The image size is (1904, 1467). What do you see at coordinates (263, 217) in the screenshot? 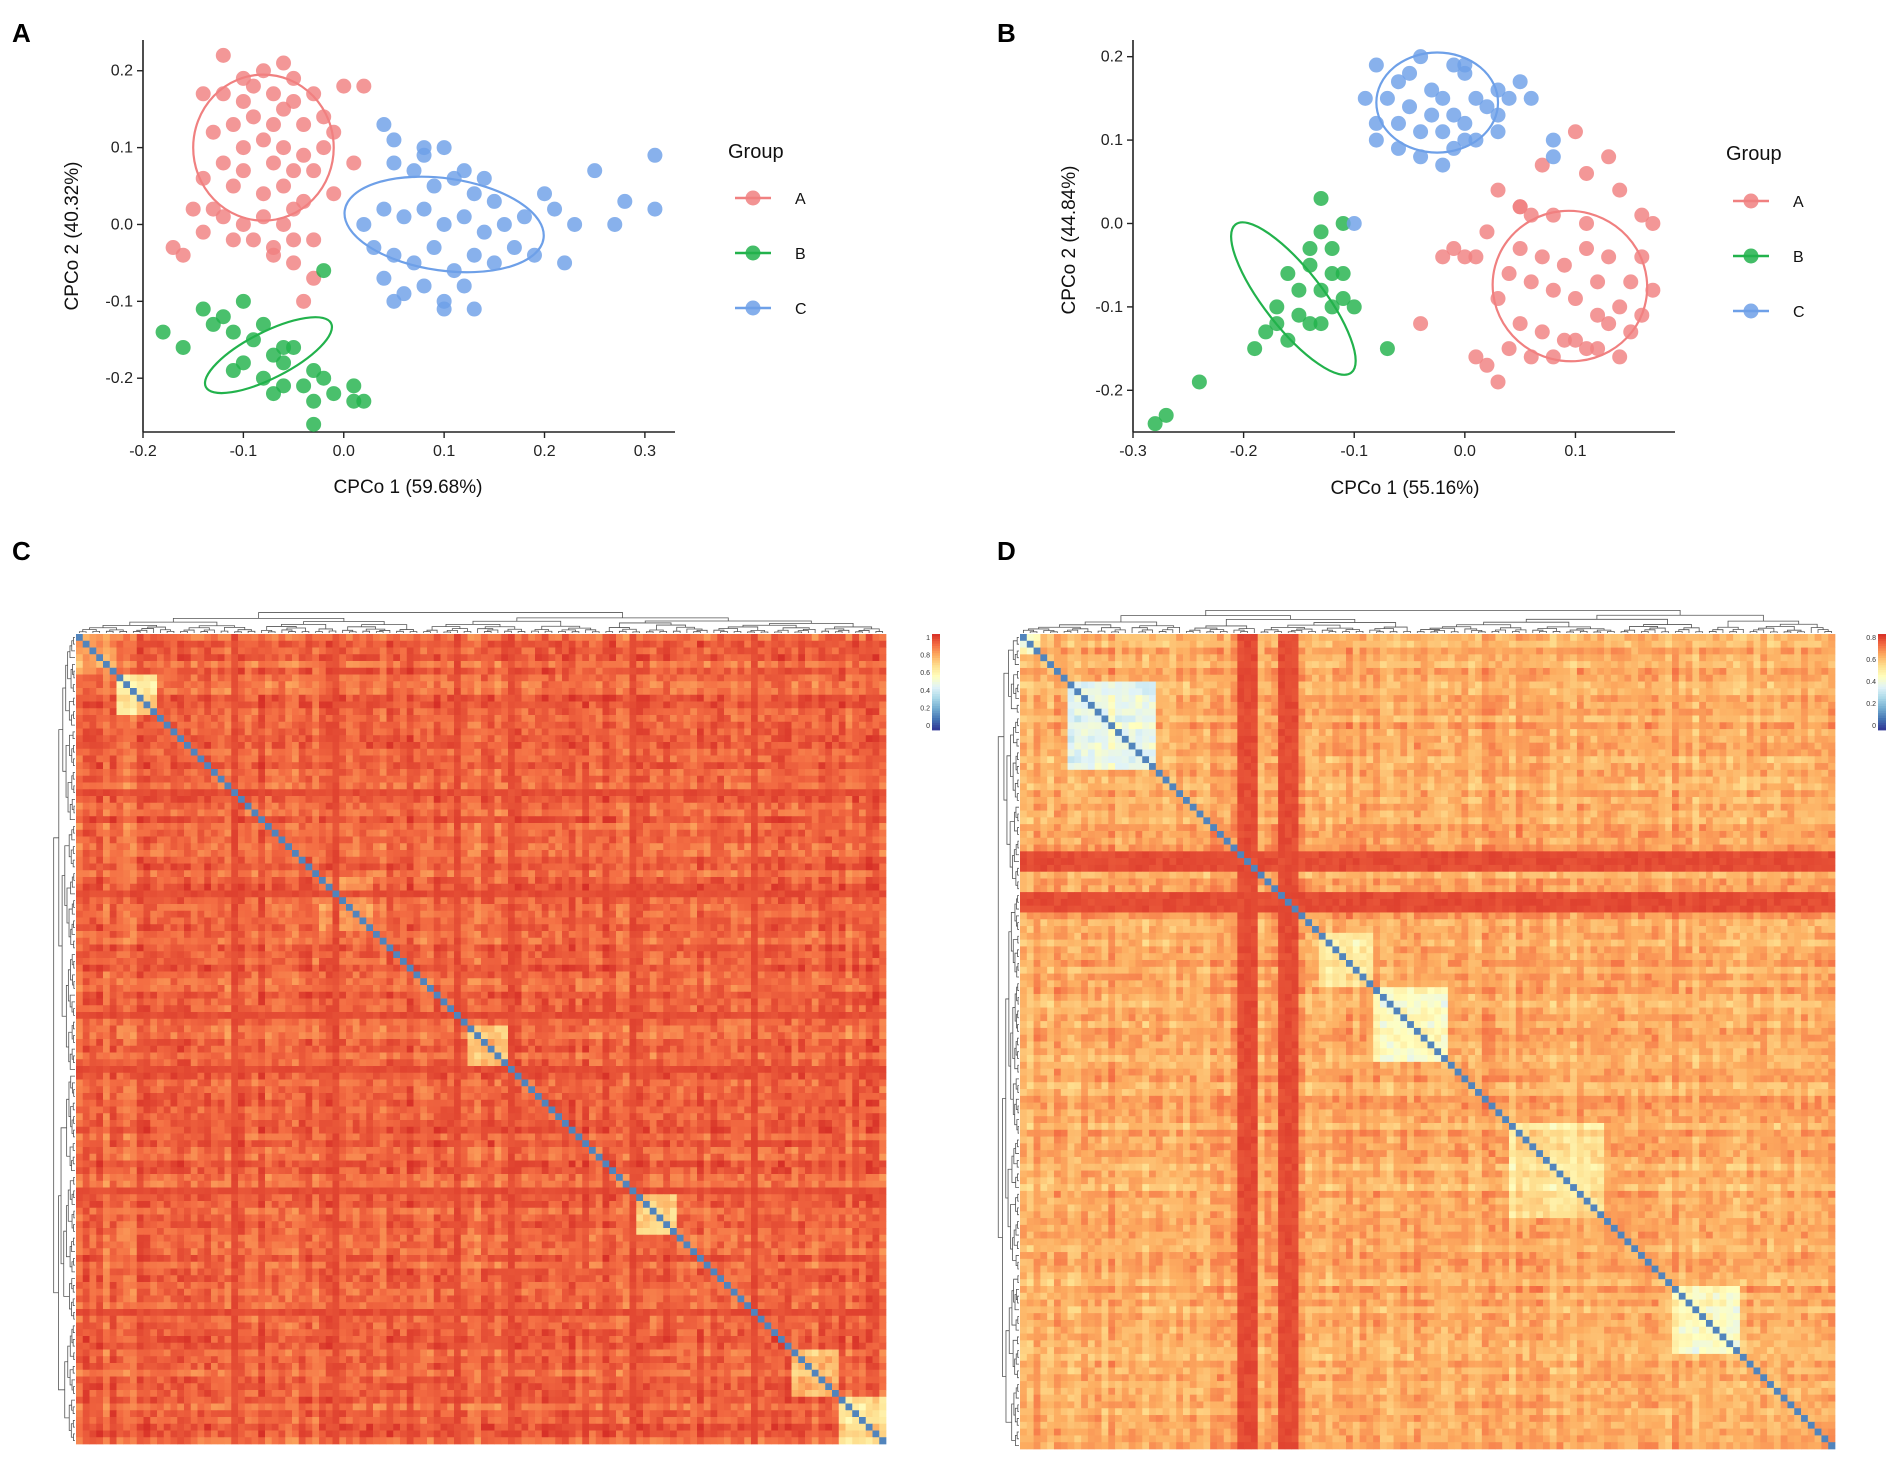
I see `point-a-group-a` at bounding box center [263, 217].